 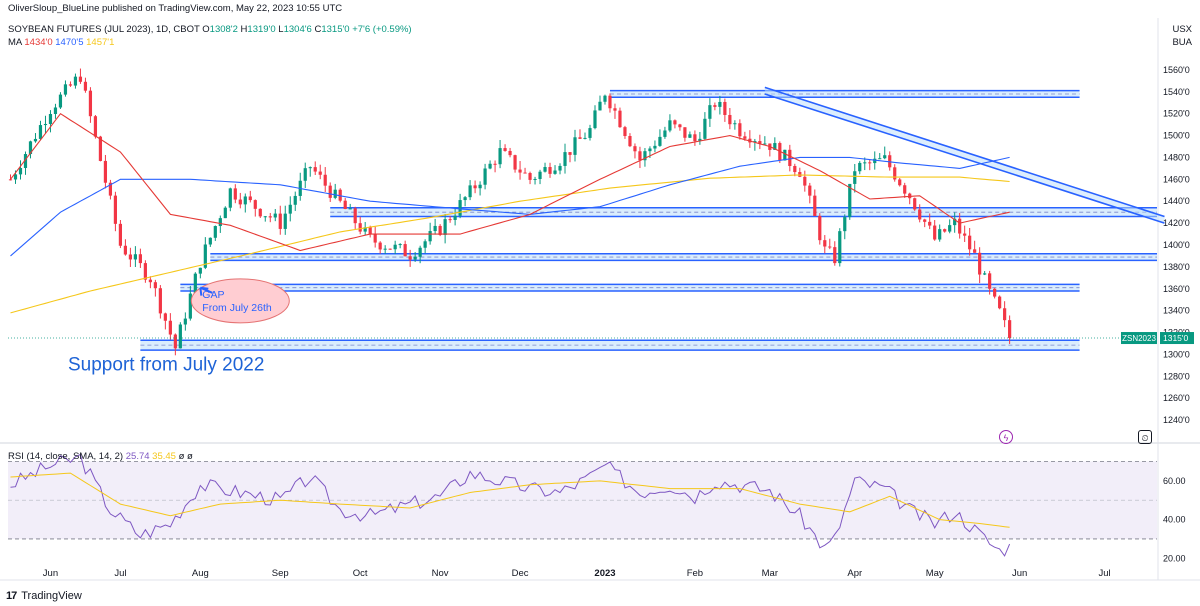 I want to click on rsi-value: 25.74, so click(x=137, y=456).